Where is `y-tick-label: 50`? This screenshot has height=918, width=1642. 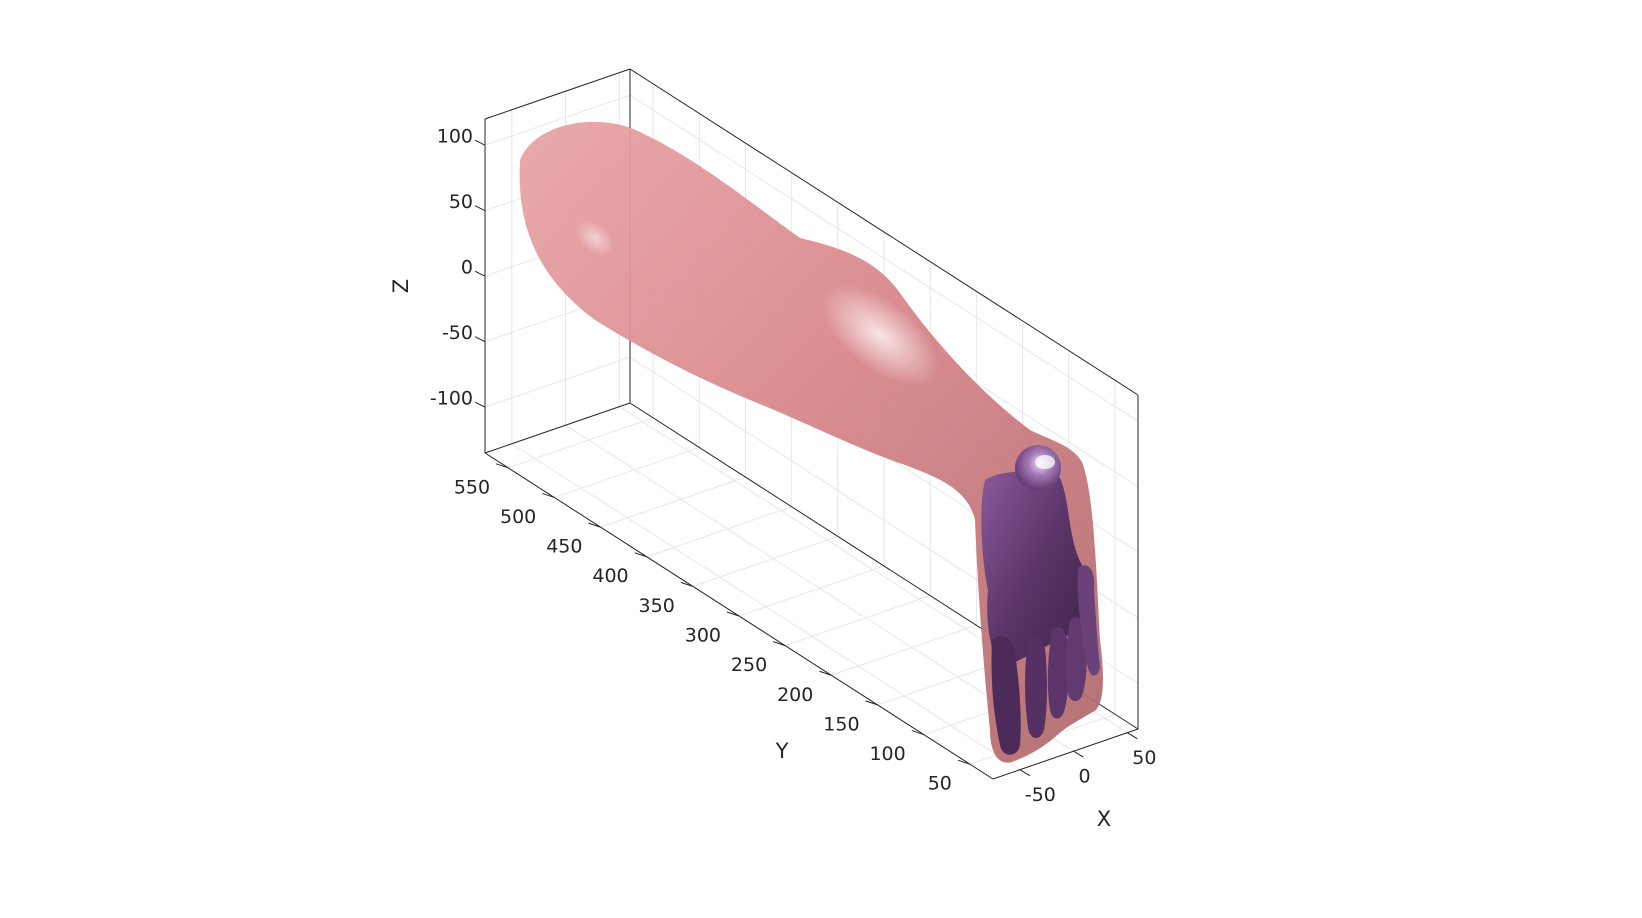 y-tick-label: 50 is located at coordinates (940, 784).